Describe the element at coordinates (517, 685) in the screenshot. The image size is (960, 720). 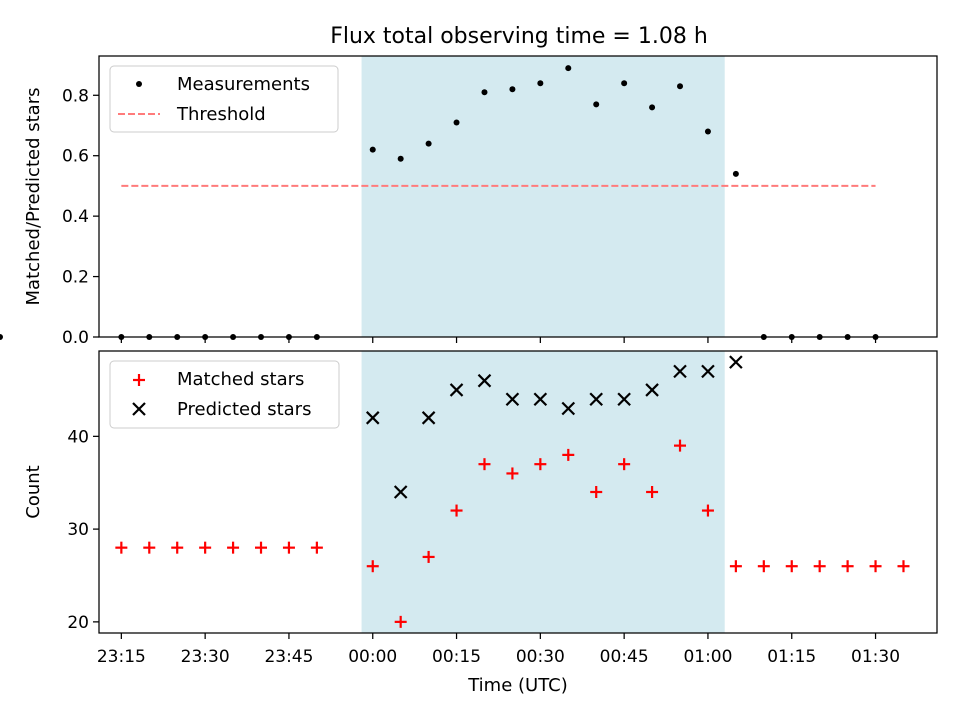
I see `x-axis-label: Time (UTC)` at that location.